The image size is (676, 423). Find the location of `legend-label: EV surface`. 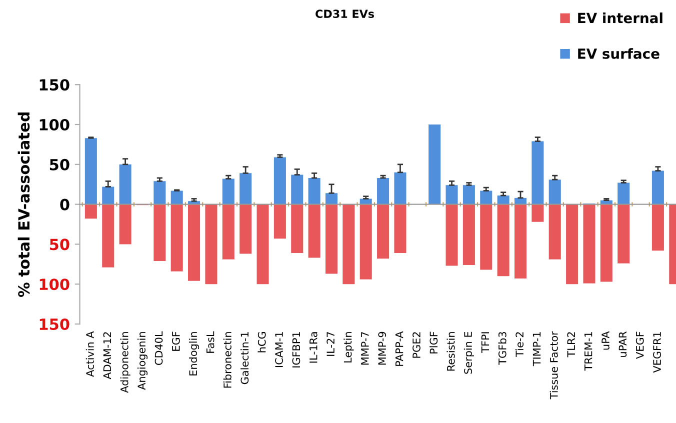

legend-label: EV surface is located at coordinates (619, 53).